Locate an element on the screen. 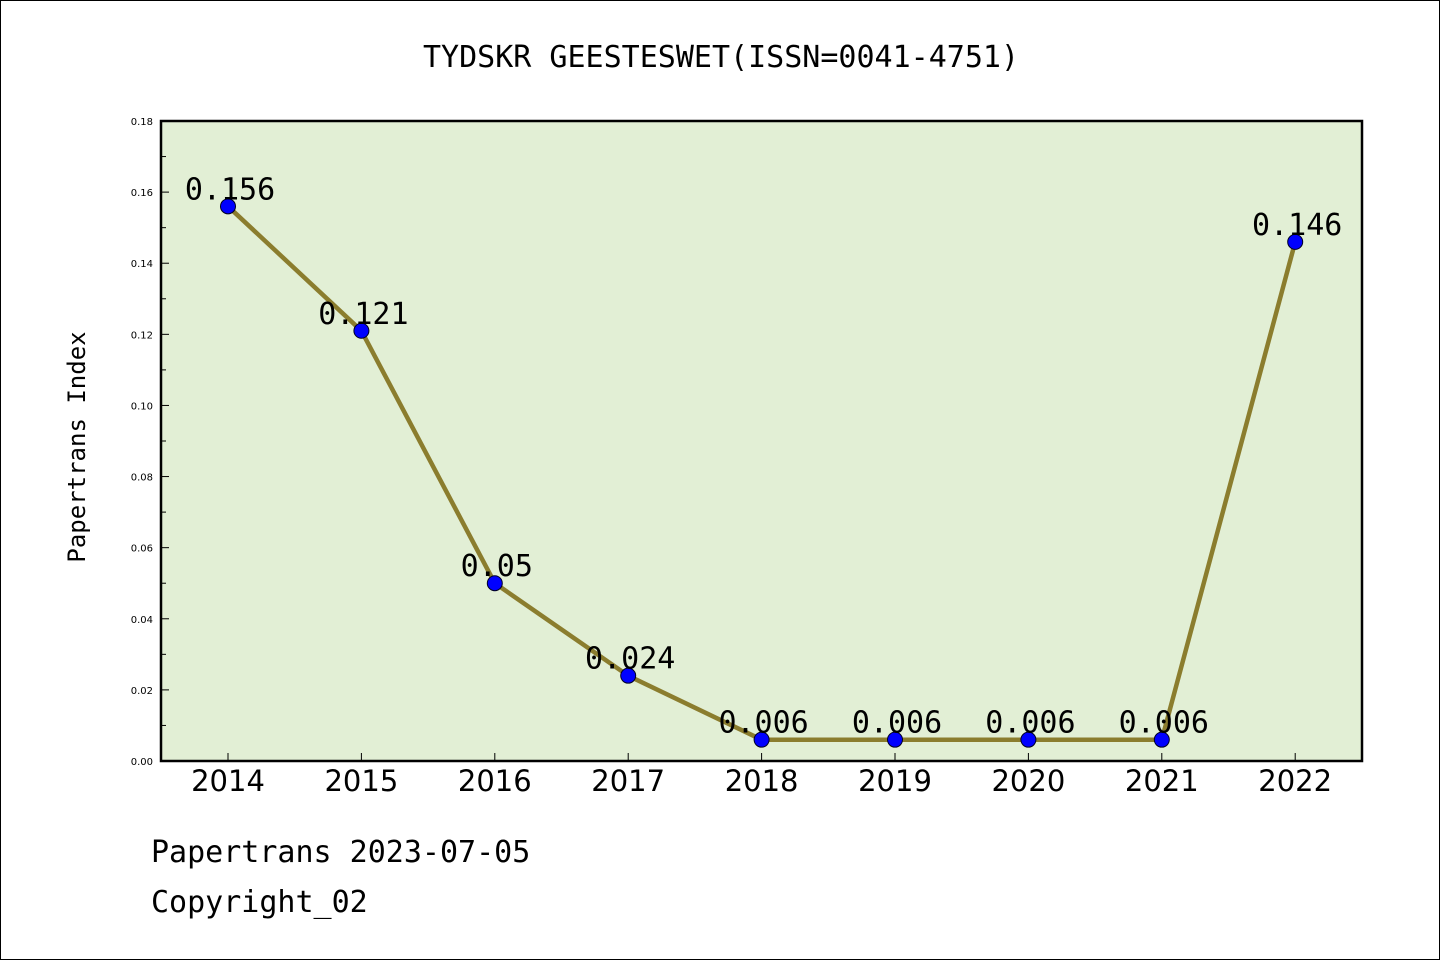  y-tick-label: 0.08 is located at coordinates (142, 478).